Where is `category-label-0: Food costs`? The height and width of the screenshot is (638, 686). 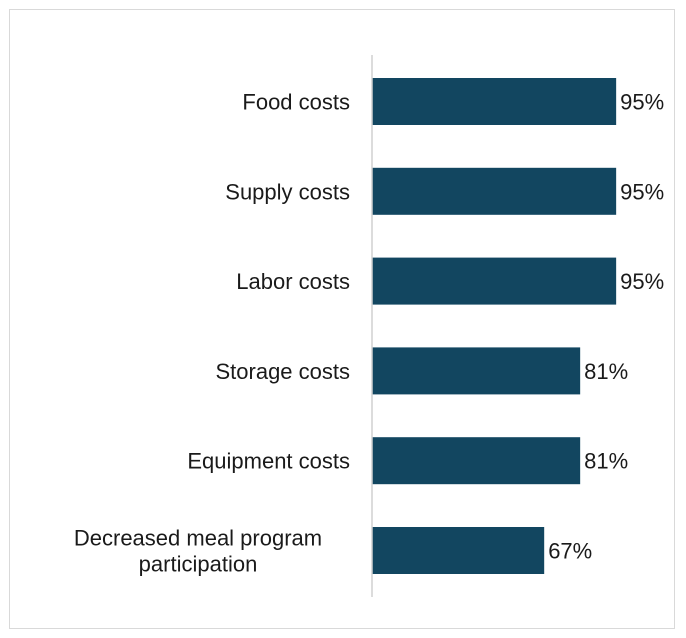 category-label-0: Food costs is located at coordinates (296, 102).